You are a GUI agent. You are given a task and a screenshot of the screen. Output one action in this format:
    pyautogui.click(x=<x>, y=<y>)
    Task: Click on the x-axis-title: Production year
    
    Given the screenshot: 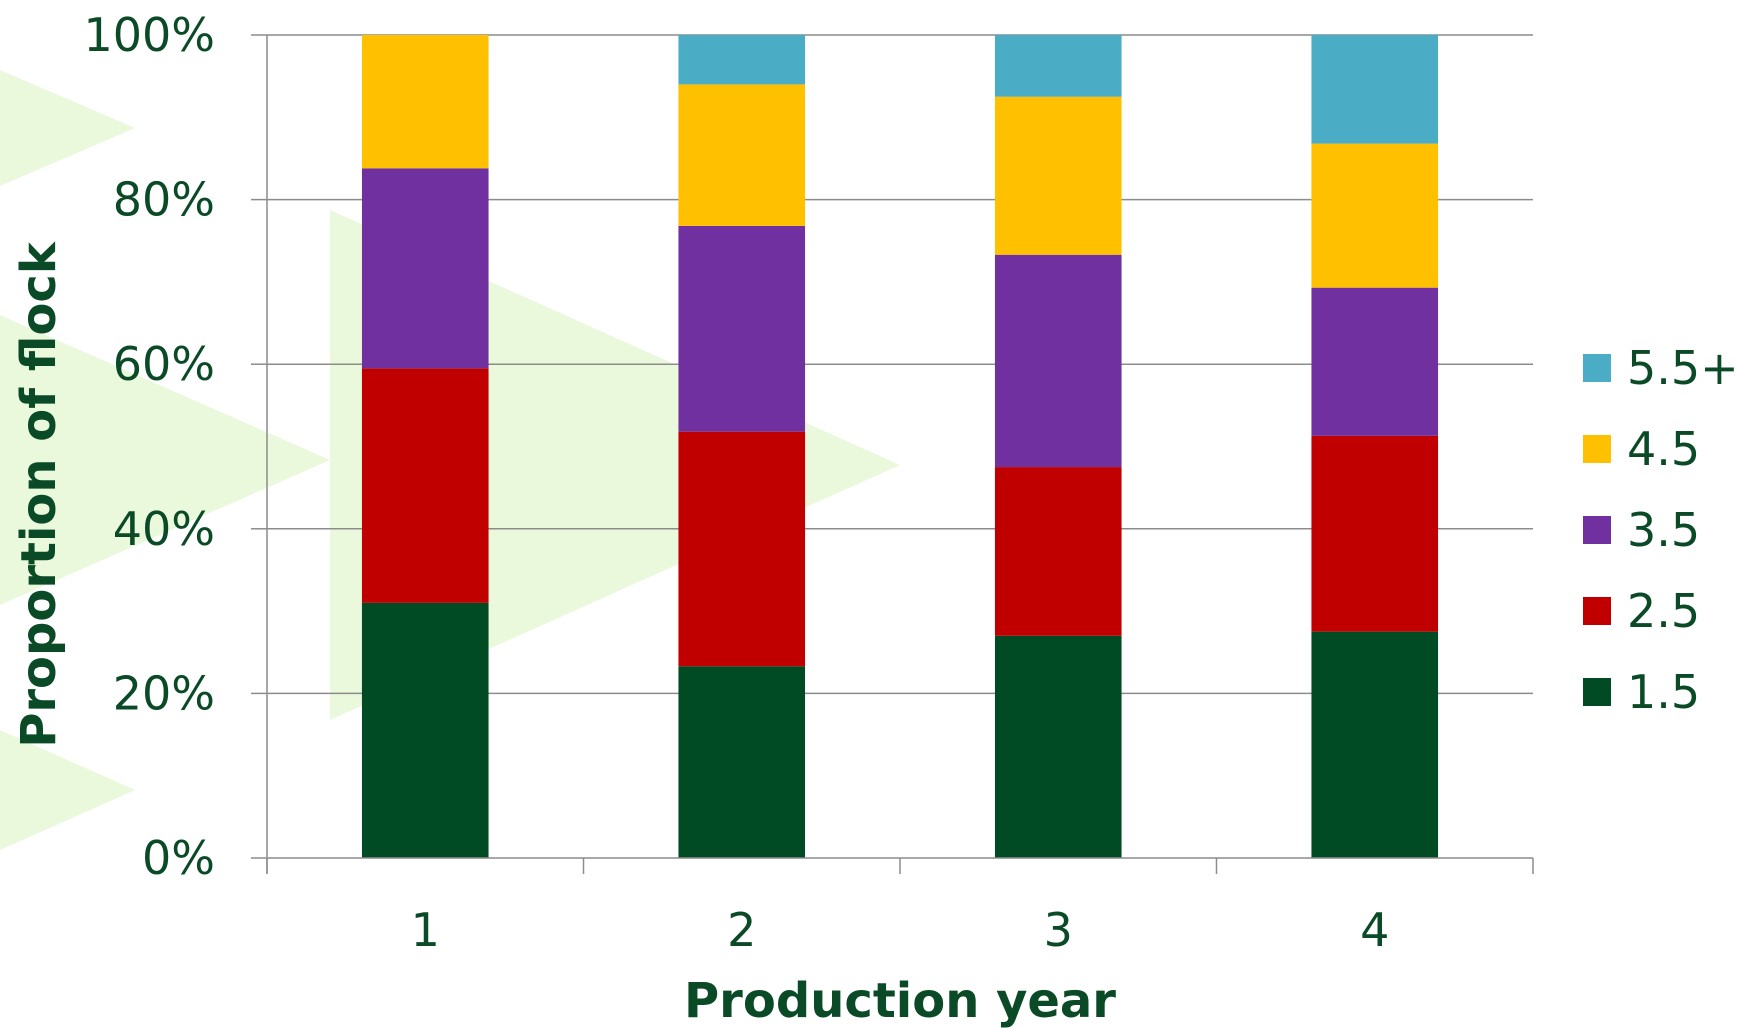 What is the action you would take?
    pyautogui.click(x=900, y=1000)
    